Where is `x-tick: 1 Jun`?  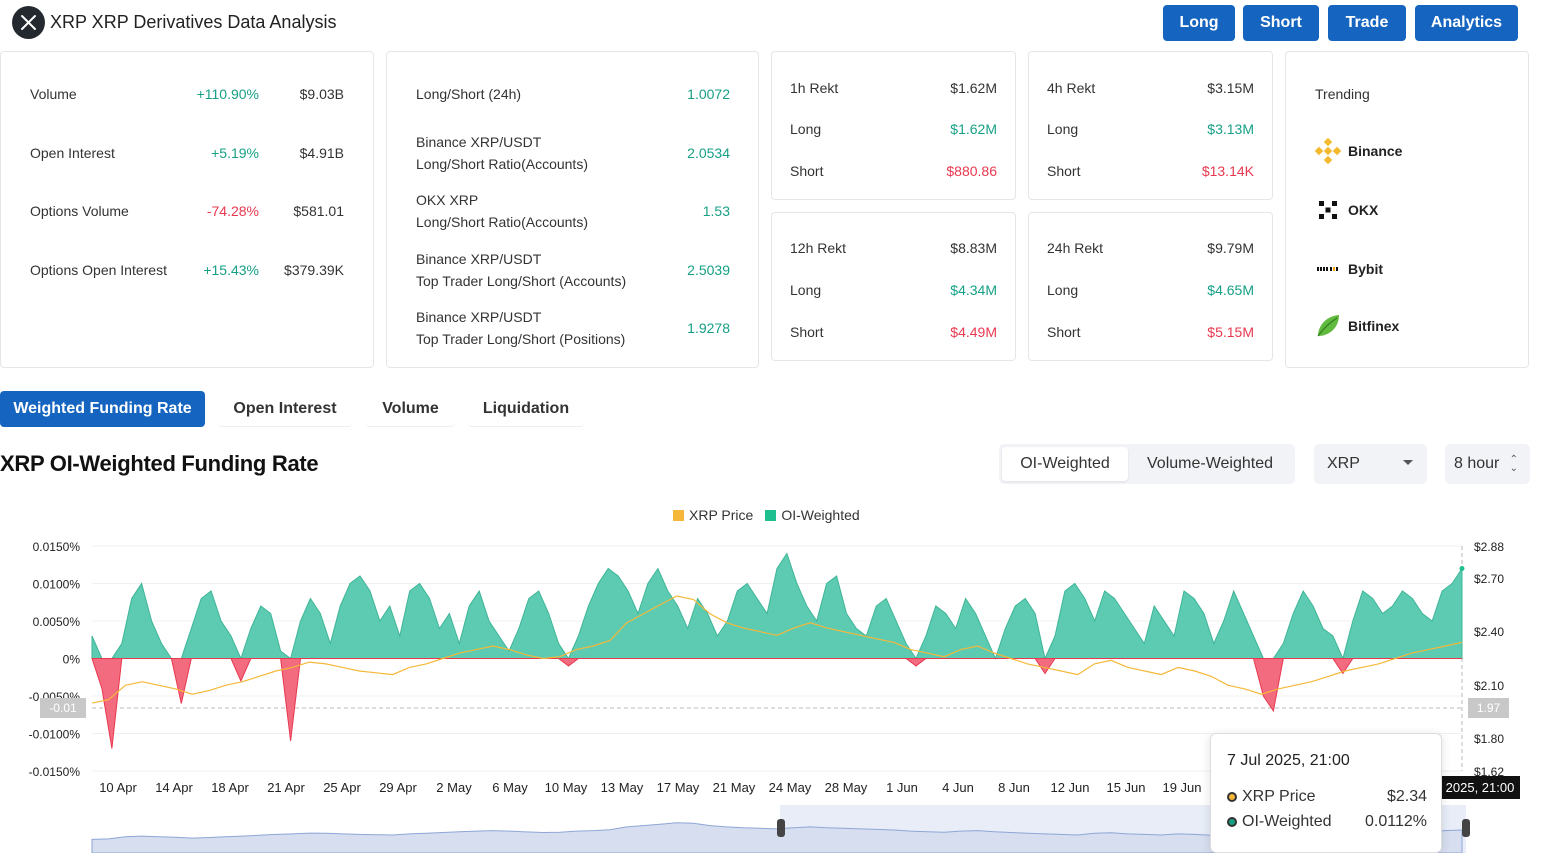 x-tick: 1 Jun is located at coordinates (902, 787).